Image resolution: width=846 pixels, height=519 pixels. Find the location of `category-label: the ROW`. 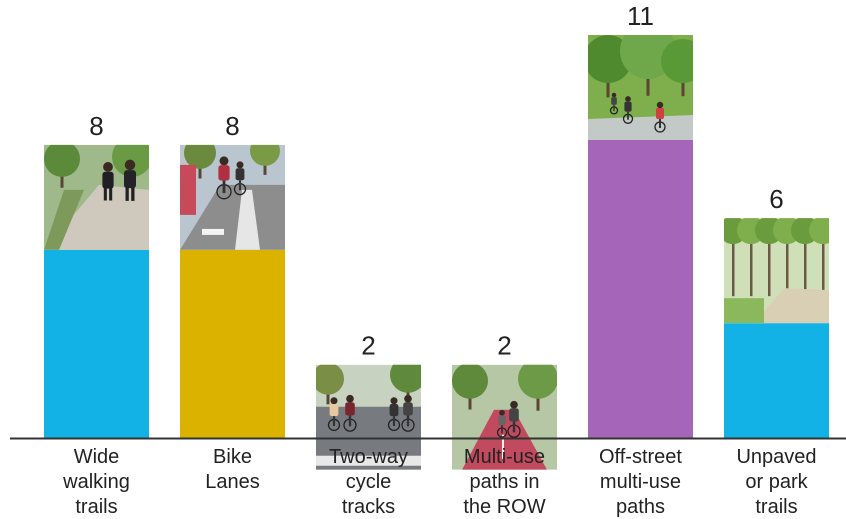

category-label: the ROW is located at coordinates (504, 507).